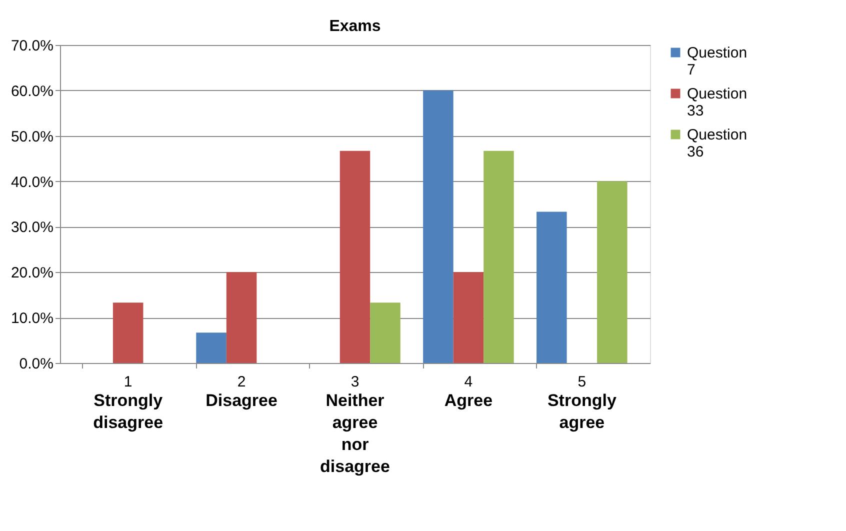 This screenshot has height=531, width=846. I want to click on y-tick-label: 10.0%, so click(32, 319).